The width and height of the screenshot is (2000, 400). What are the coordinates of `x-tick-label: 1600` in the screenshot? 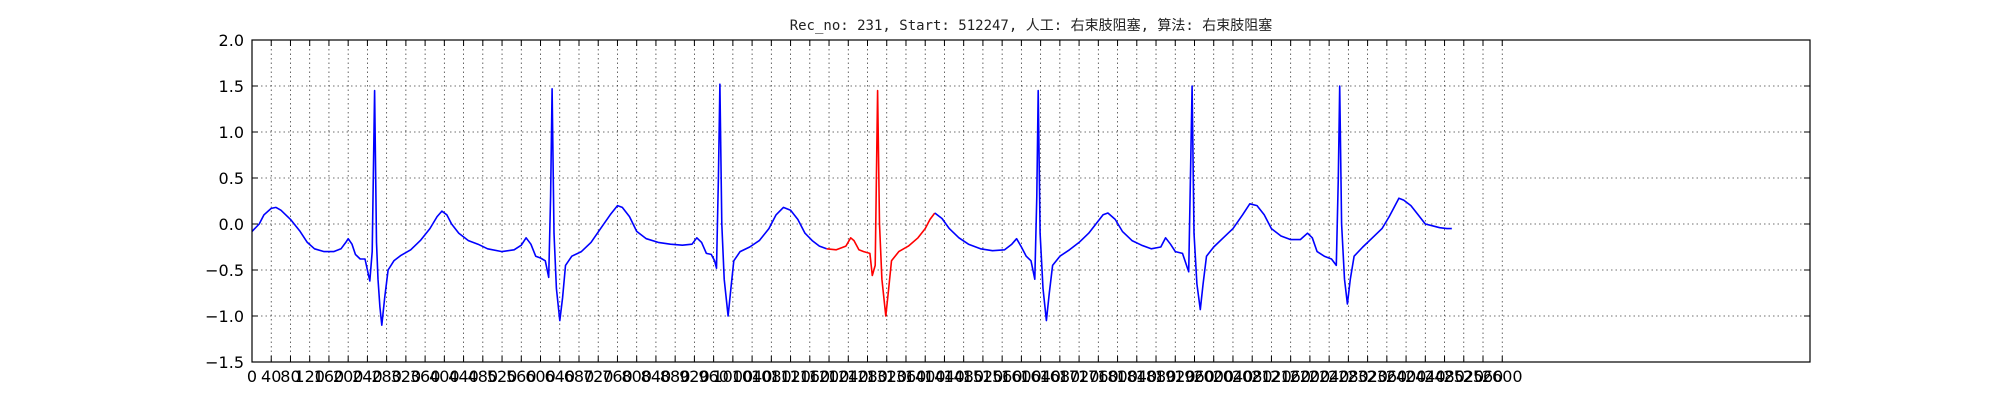 It's located at (1021, 376).